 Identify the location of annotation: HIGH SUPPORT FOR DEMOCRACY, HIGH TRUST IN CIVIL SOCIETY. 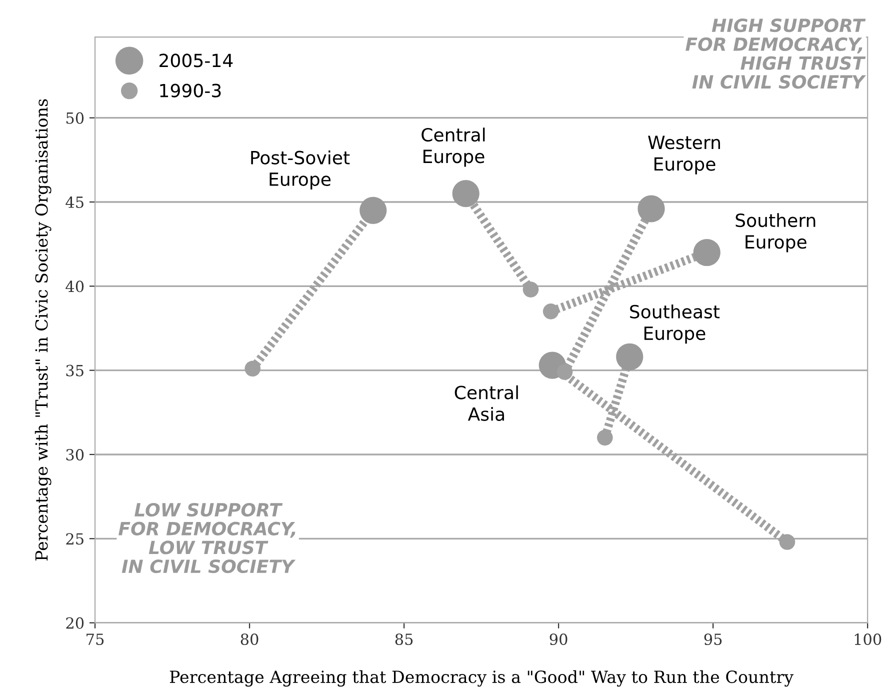
(776, 53).